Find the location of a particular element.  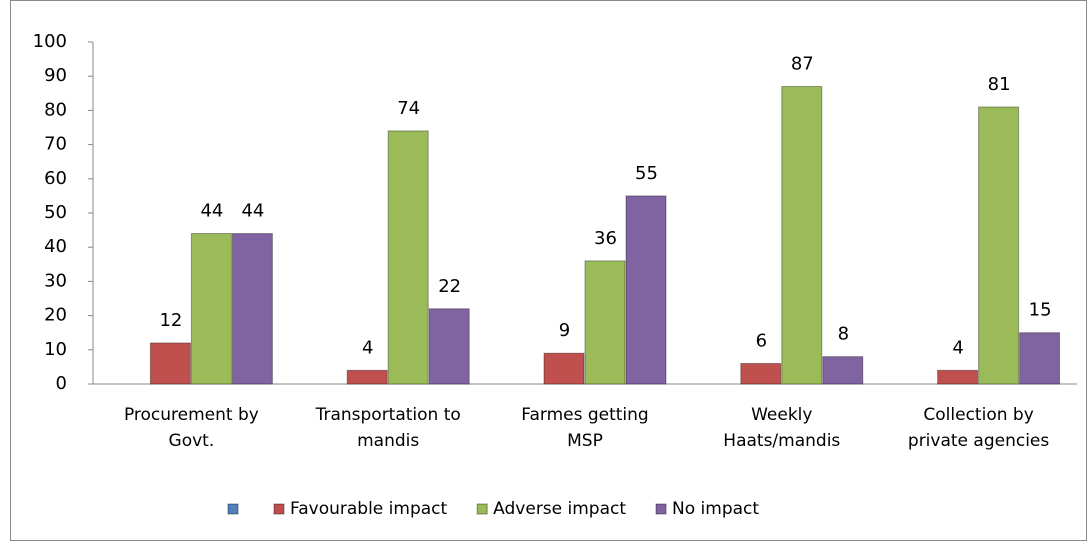

x-tick-label-box: Transportation to mandis is located at coordinates (388, 428).